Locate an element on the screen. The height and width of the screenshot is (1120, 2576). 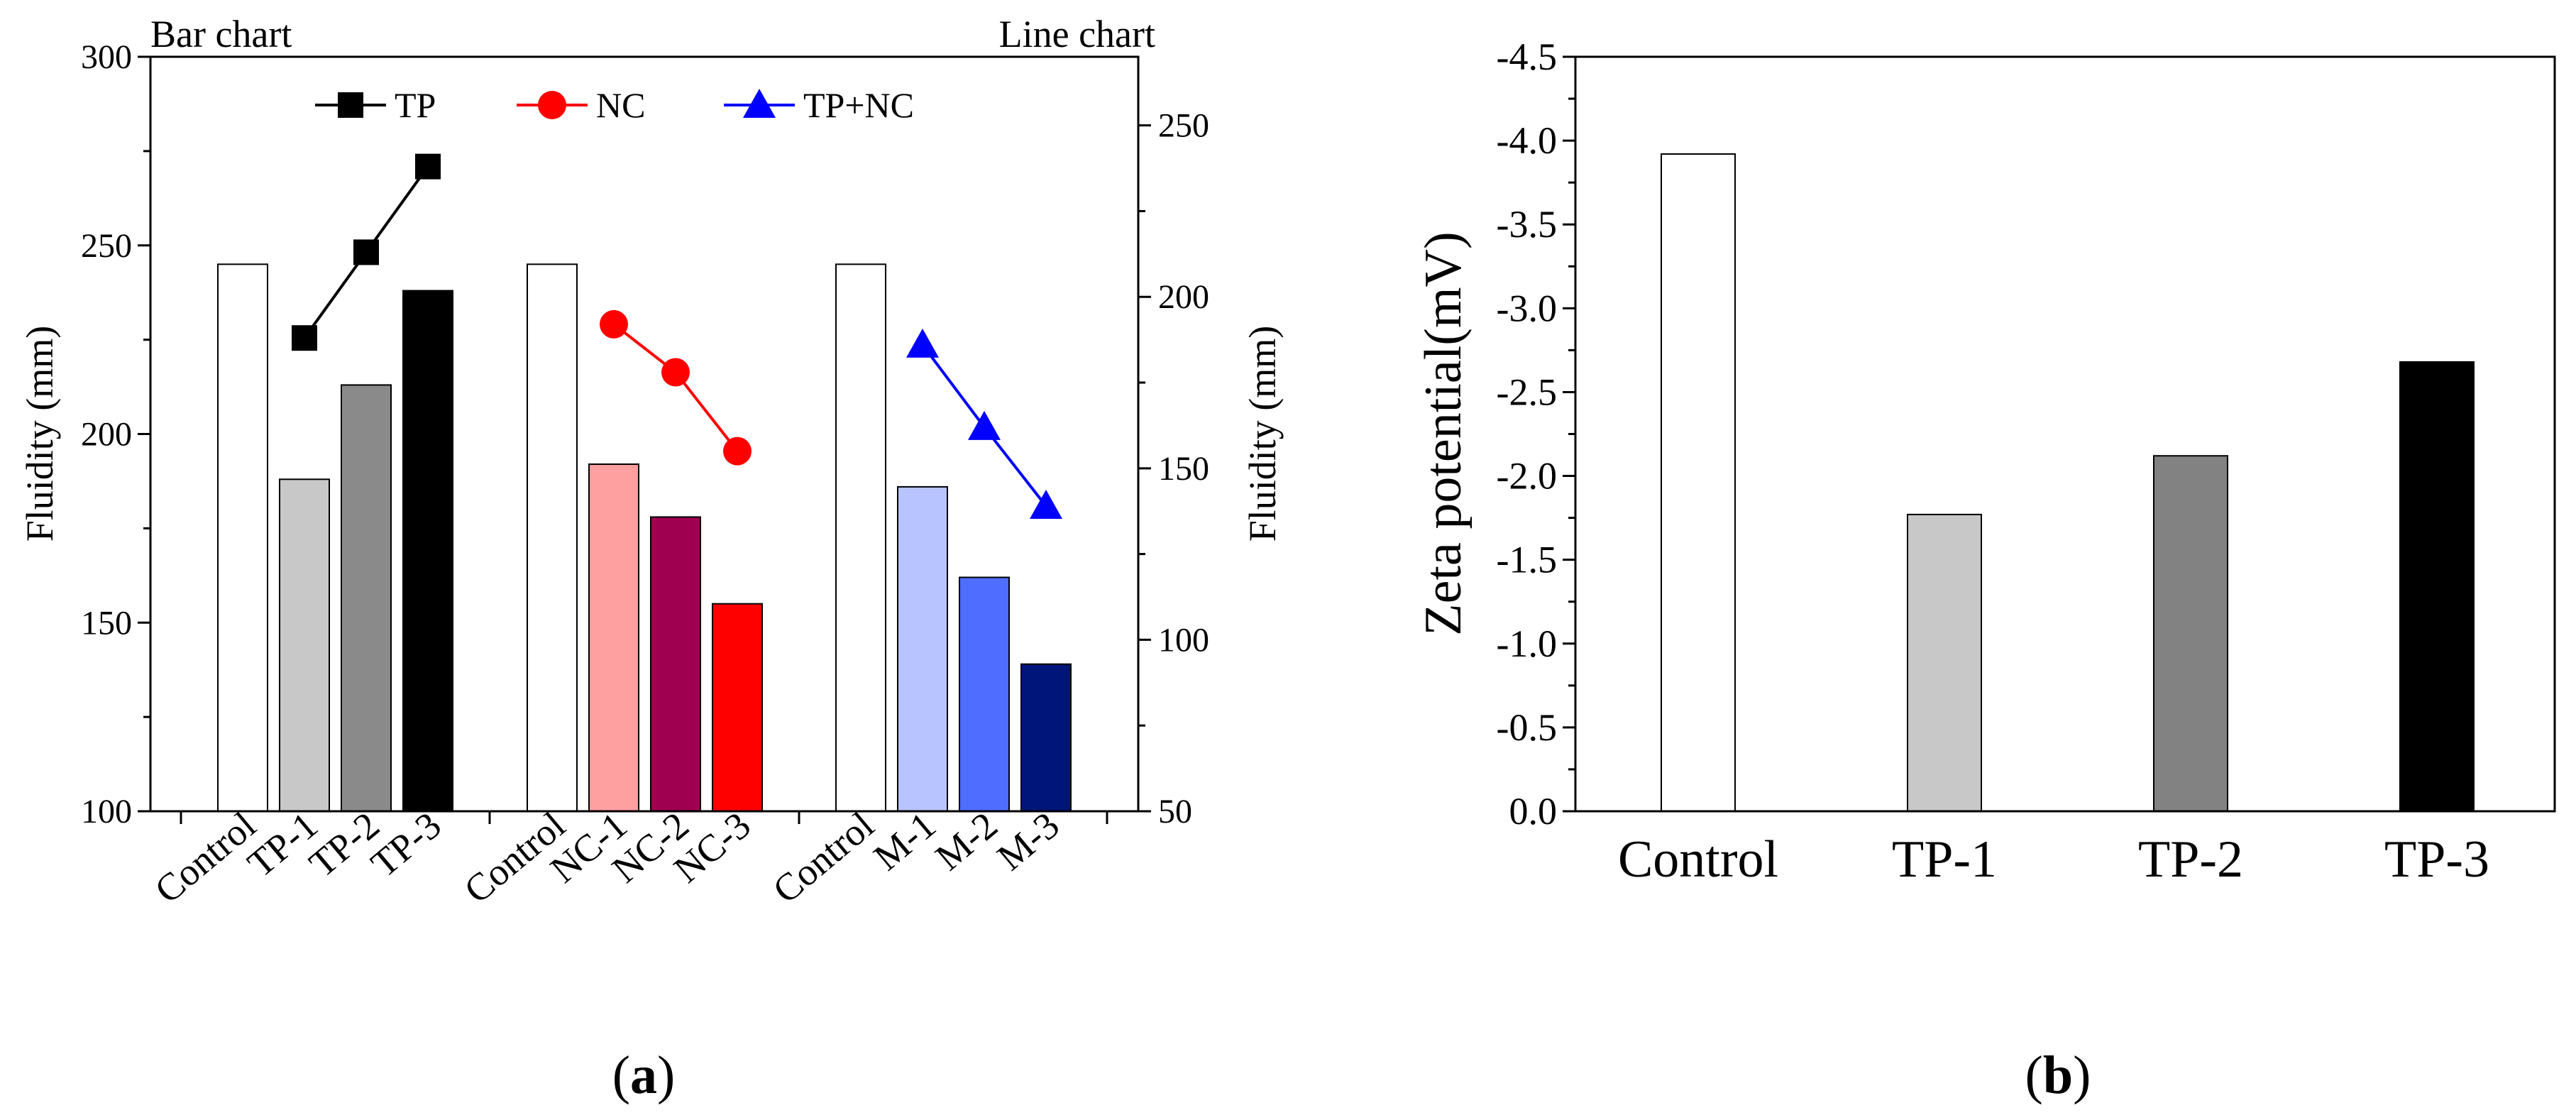
legend-label-1: TP is located at coordinates (415, 105).